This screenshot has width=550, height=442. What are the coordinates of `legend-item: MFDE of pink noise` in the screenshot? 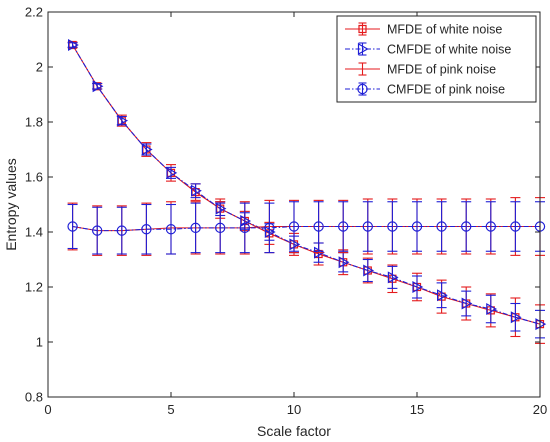 It's located at (420, 69).